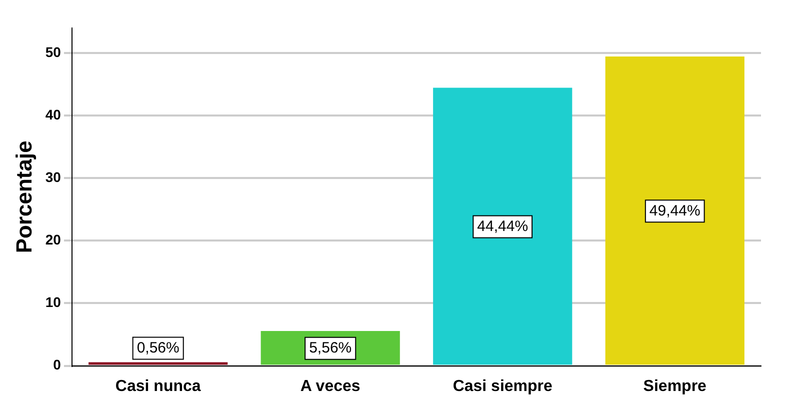  I want to click on data-label: 49,44%, so click(674, 211).